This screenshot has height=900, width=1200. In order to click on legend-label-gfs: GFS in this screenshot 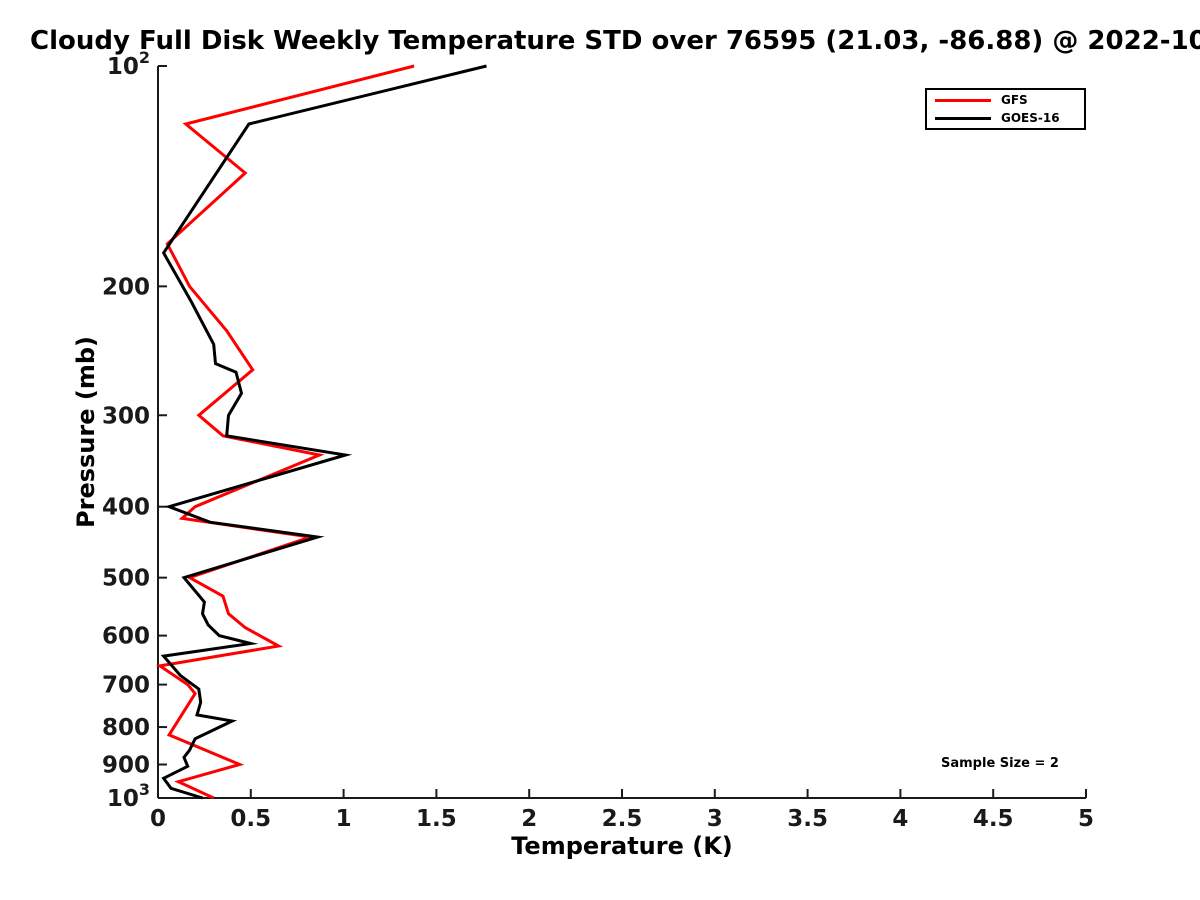, I will do `click(1014, 100)`.